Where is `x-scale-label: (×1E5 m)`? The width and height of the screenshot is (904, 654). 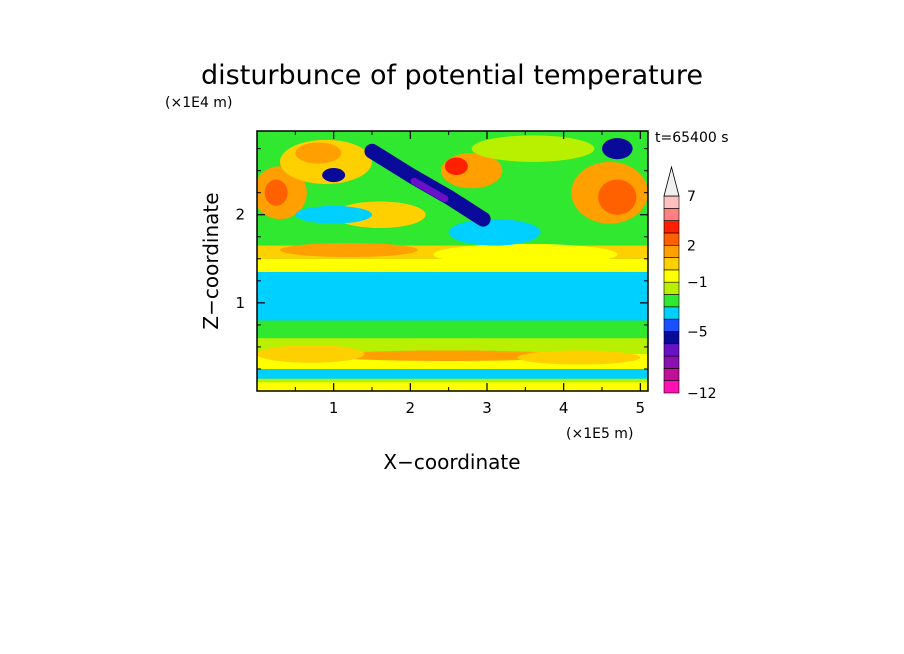 x-scale-label: (×1E5 m) is located at coordinates (599, 434).